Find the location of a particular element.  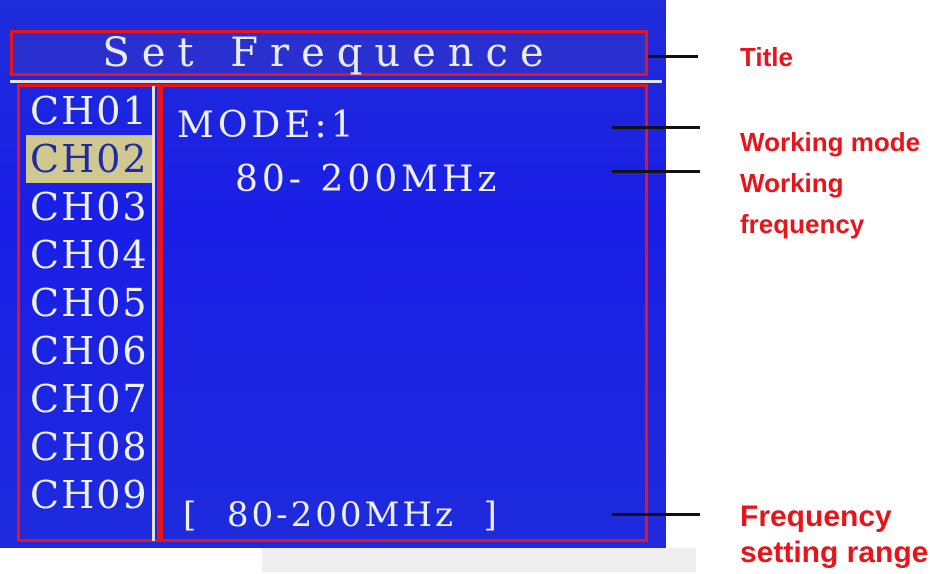

title-leader-line is located at coordinates (673, 56).